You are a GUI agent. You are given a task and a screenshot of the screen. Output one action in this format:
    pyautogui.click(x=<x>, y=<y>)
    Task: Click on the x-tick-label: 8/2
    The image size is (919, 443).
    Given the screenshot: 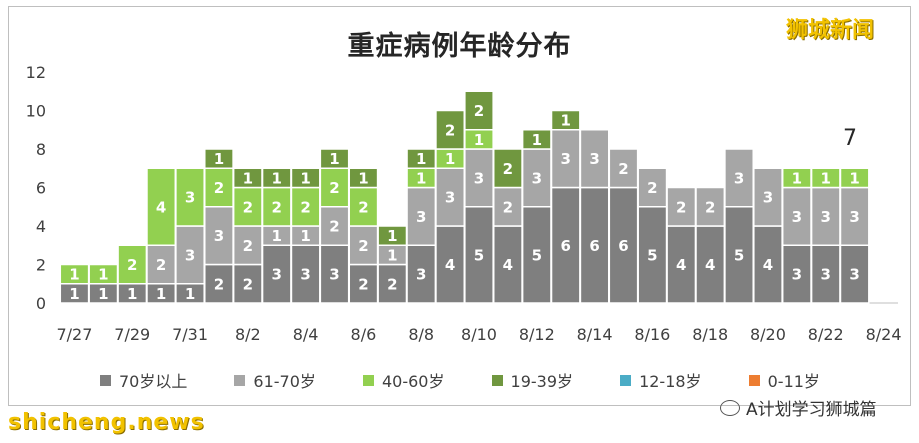 What is the action you would take?
    pyautogui.click(x=248, y=334)
    